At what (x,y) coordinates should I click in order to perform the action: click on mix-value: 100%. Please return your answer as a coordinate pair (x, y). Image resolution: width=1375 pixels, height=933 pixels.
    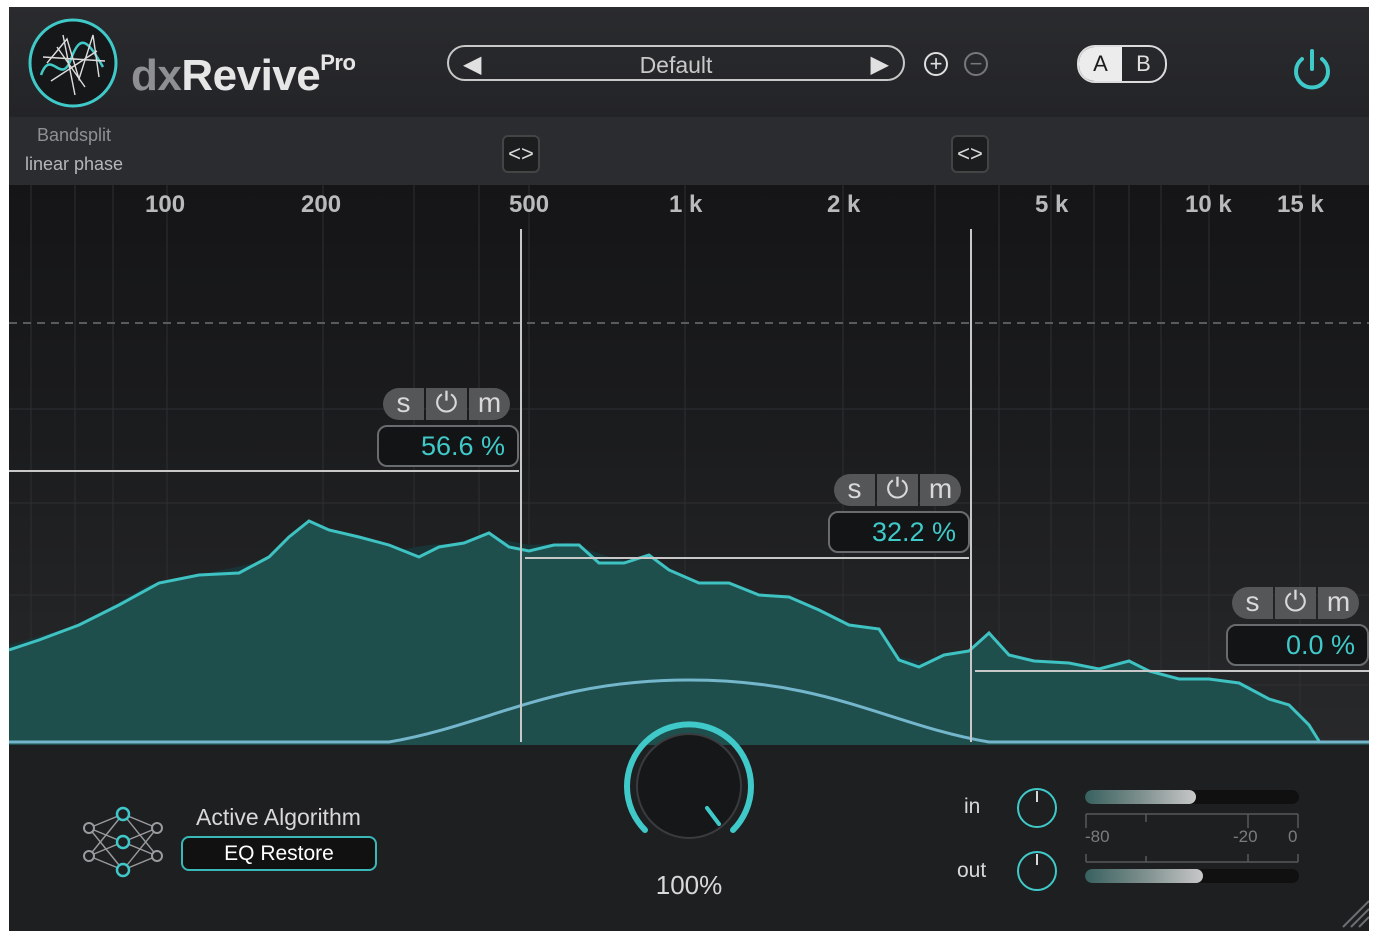
    Looking at the image, I should click on (689, 885).